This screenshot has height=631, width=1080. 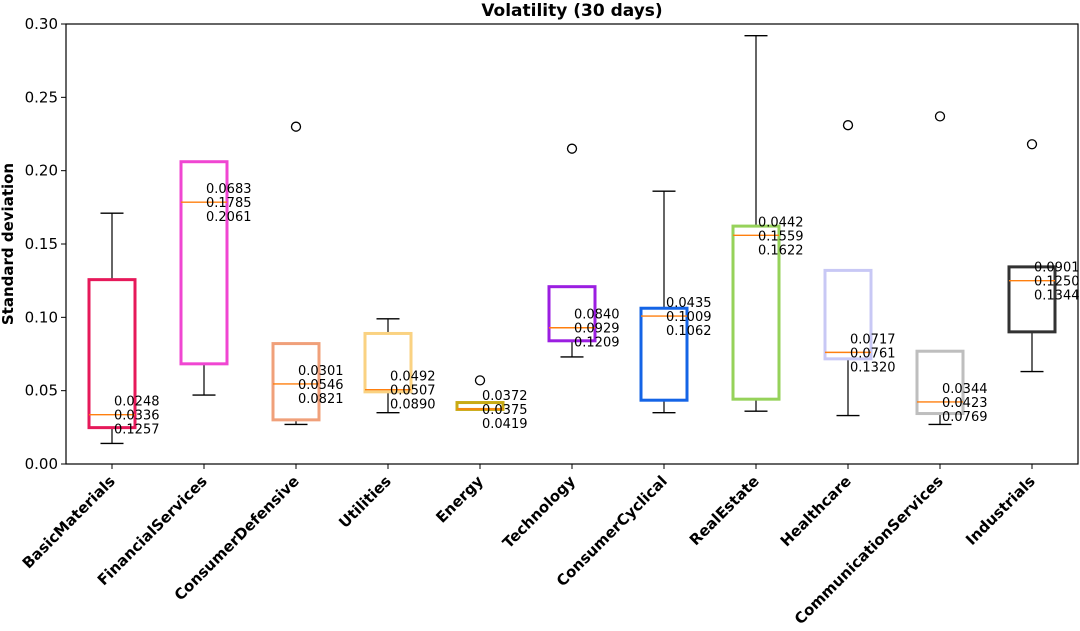 What do you see at coordinates (321, 399) in the screenshot?
I see `data-label: 0.0821` at bounding box center [321, 399].